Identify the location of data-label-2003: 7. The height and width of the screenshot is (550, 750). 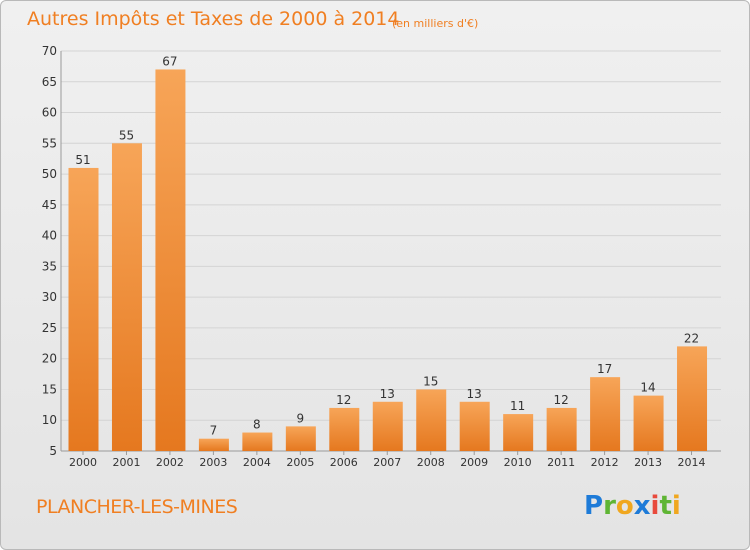
(214, 431).